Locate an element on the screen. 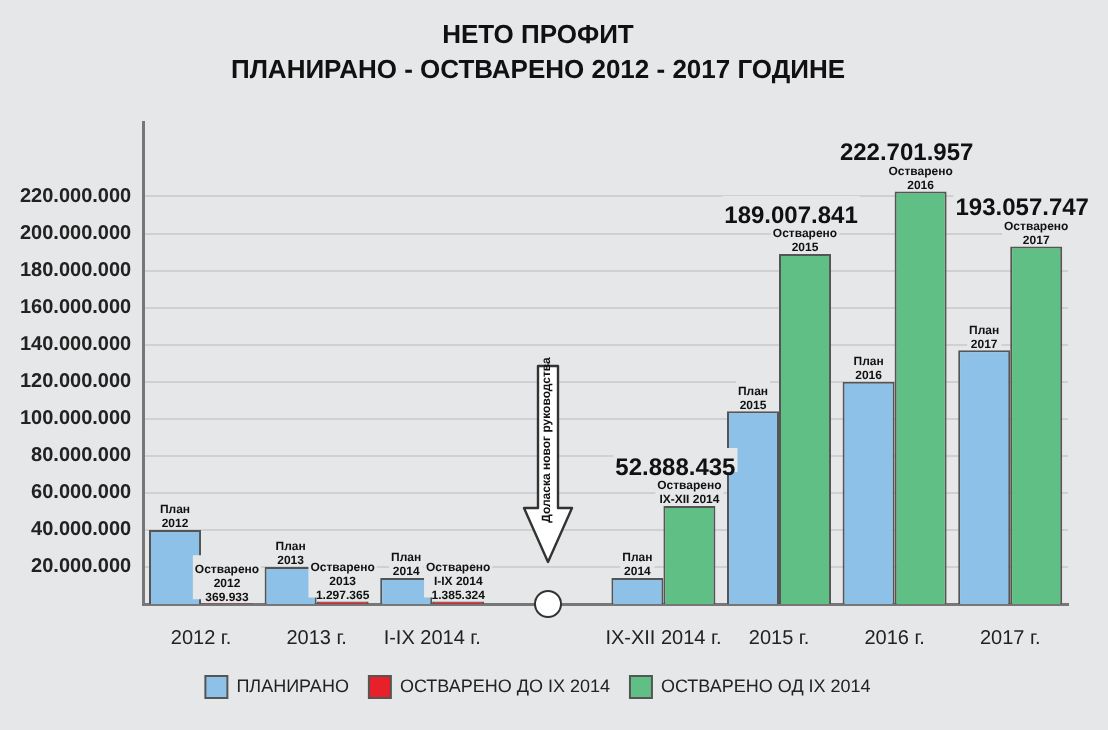 Image resolution: width=1108 pixels, height=730 pixels. x-tick-label: 2015 г. is located at coordinates (779, 638).